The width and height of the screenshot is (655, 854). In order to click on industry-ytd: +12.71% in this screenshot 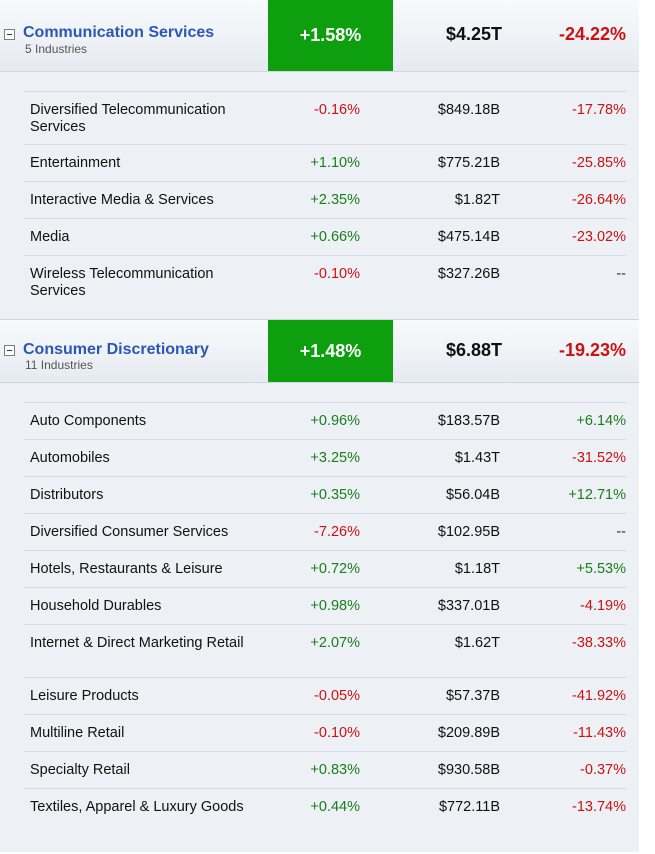, I will do `click(597, 495)`.